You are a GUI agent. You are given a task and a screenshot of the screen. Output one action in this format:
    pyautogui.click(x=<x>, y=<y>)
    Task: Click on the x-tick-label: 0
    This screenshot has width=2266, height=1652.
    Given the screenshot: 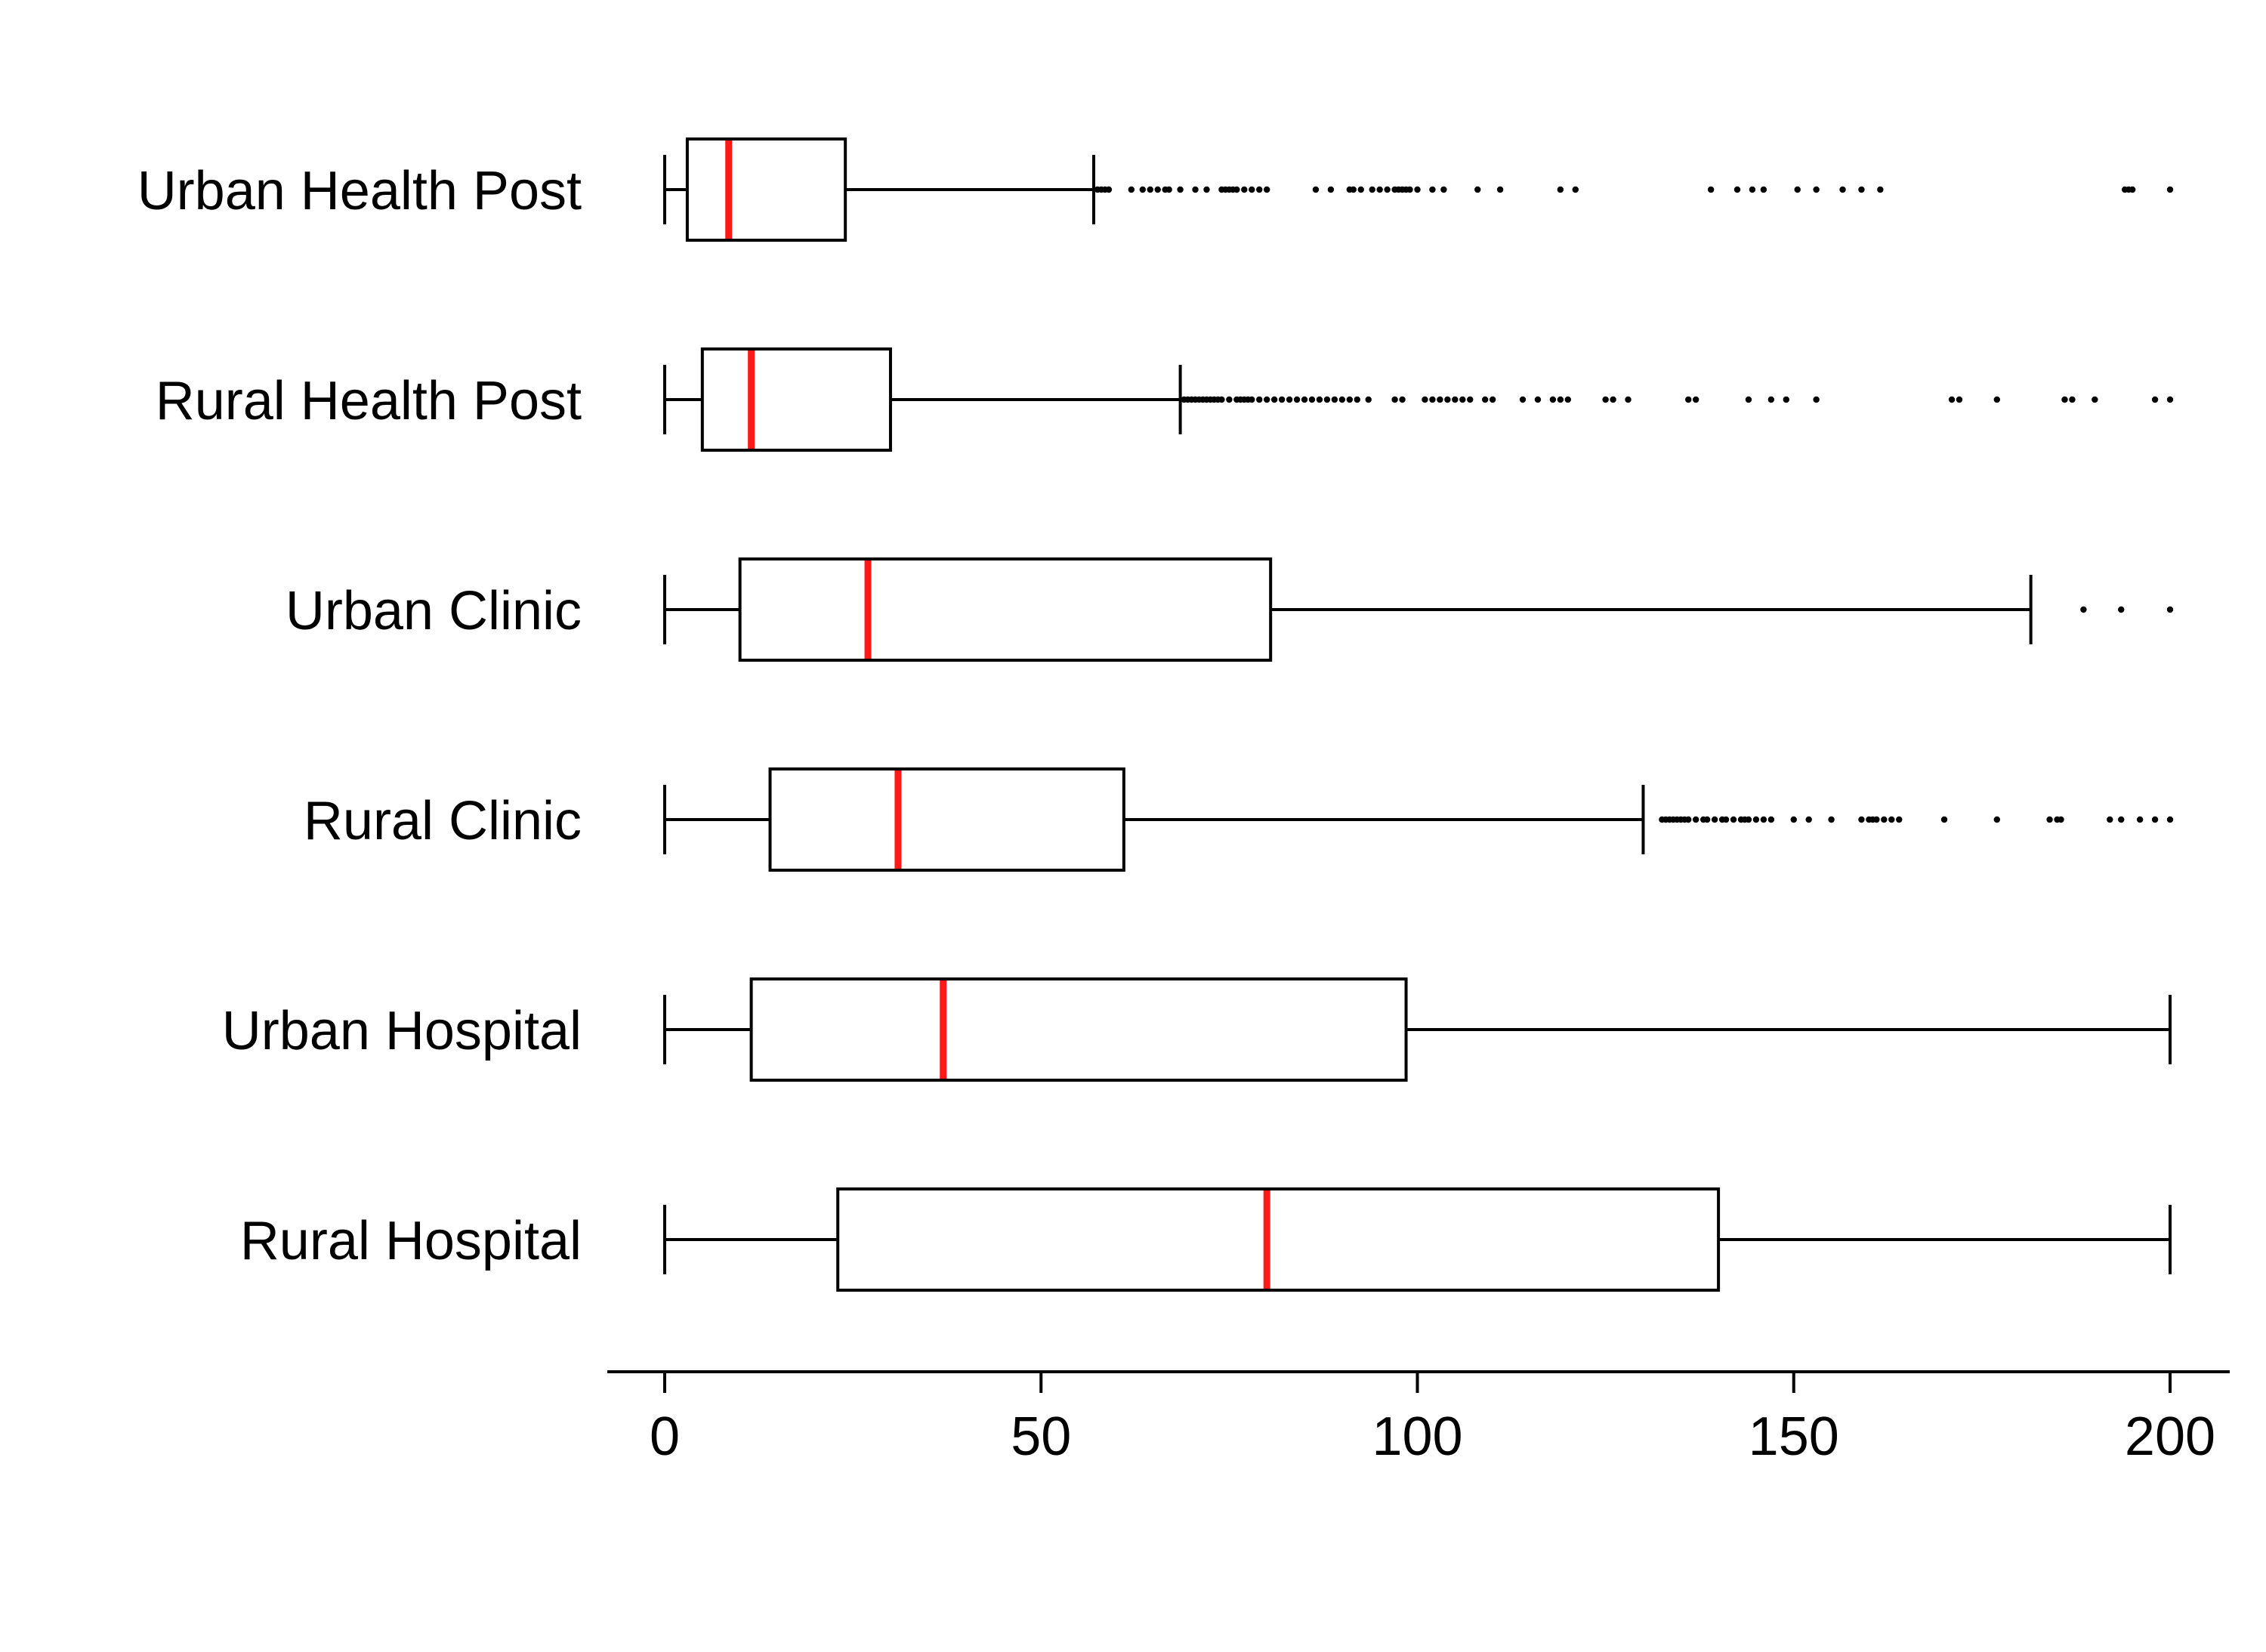 What is the action you would take?
    pyautogui.click(x=665, y=1437)
    